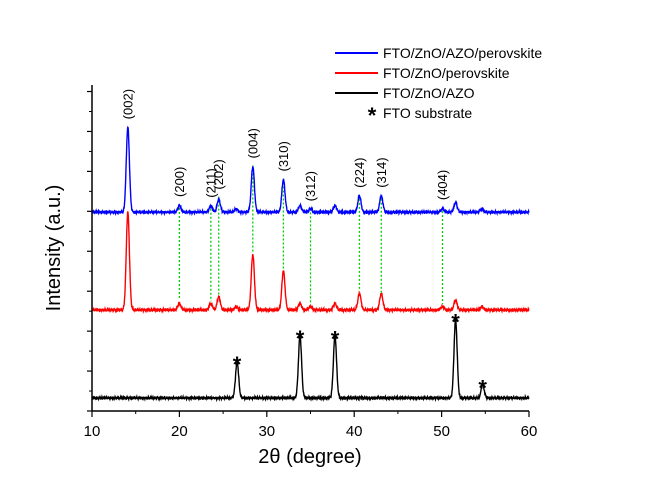 This screenshot has width=654, height=491. I want to click on reflection-label-200: (200), so click(179, 182).